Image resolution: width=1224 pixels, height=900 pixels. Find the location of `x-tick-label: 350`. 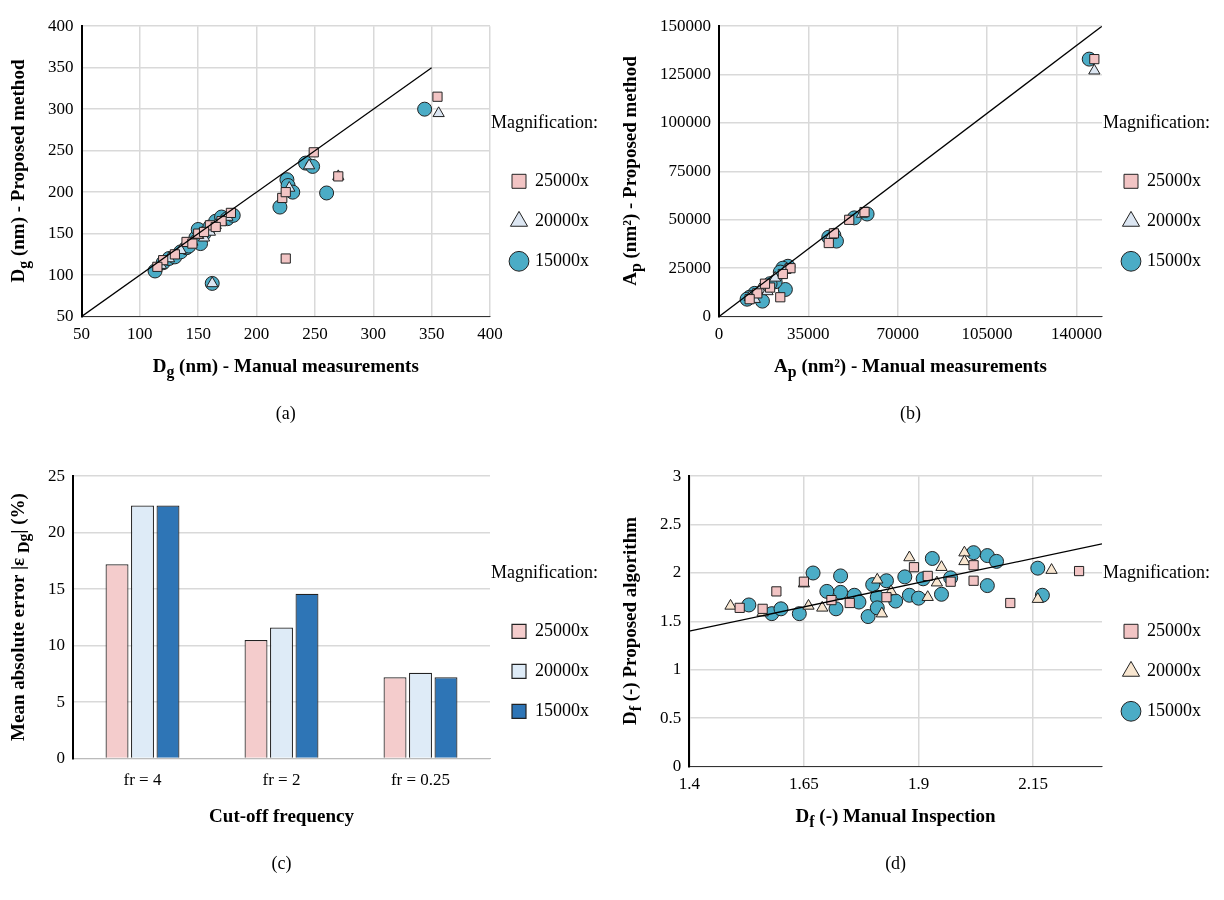

x-tick-label: 350 is located at coordinates (431, 334).